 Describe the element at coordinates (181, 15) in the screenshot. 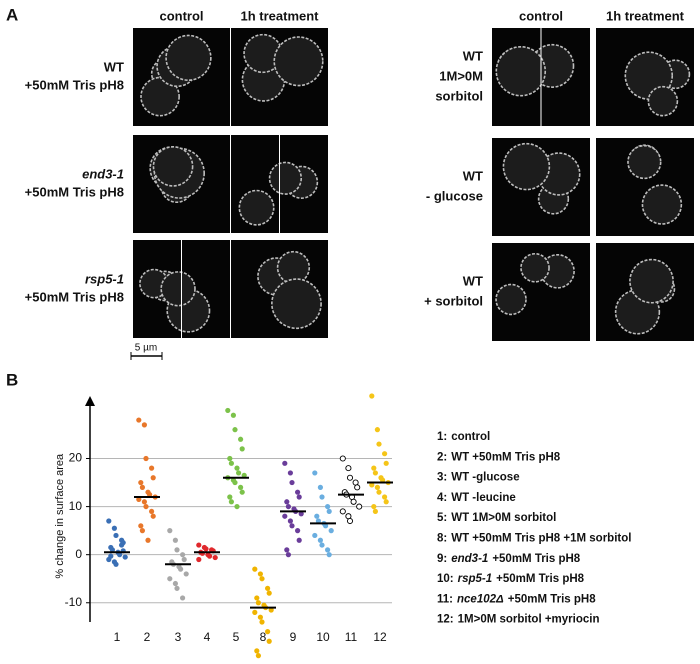

I see `column-header: control` at that location.